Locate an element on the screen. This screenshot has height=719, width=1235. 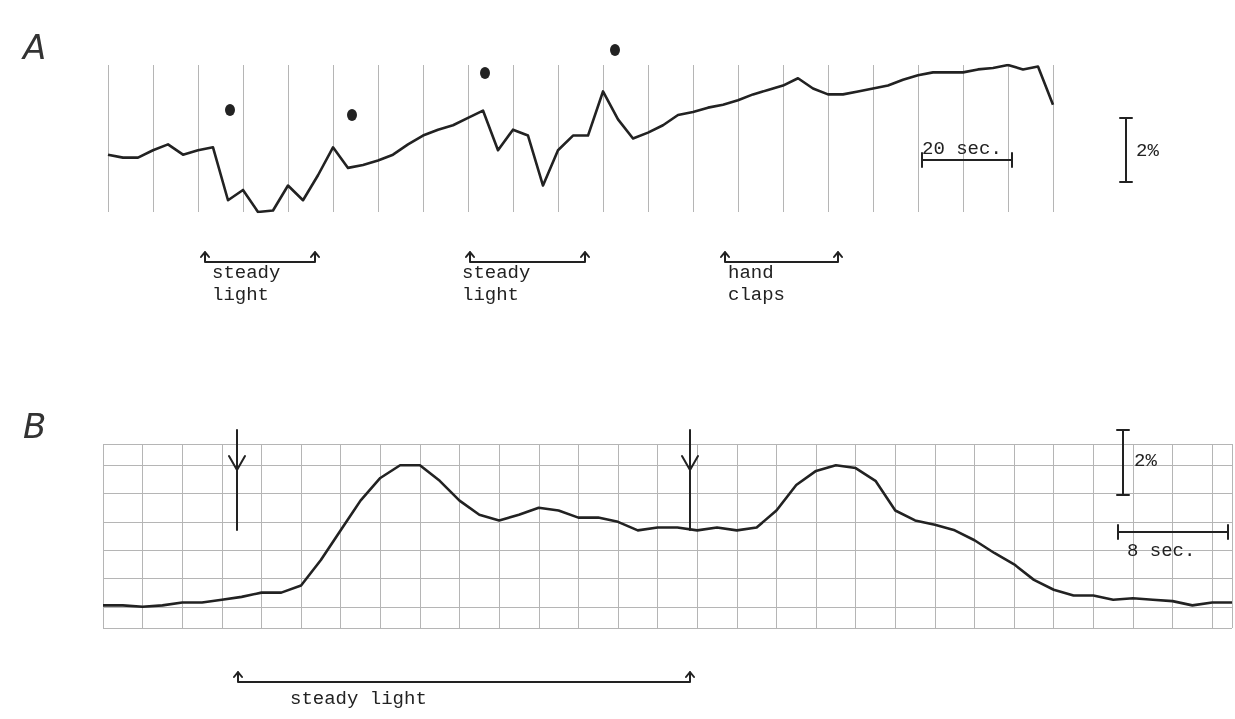
text: 2% is located at coordinates (1148, 151).